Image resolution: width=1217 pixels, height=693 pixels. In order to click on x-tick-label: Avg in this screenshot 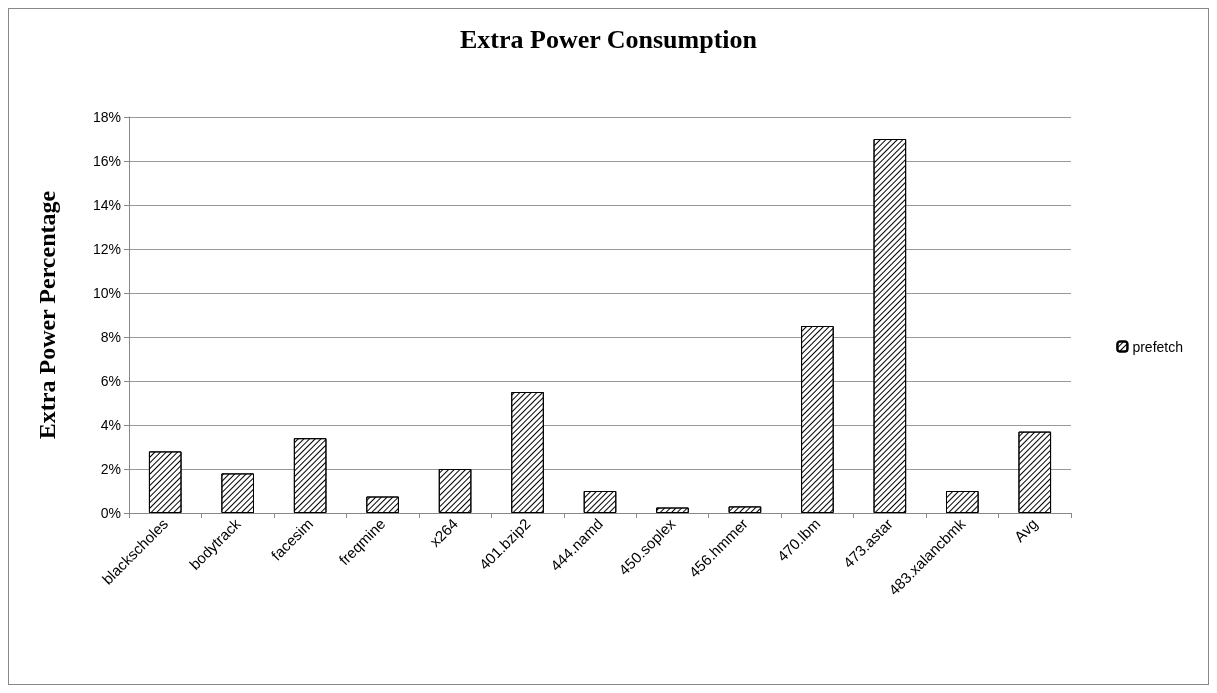, I will do `click(1025, 530)`.